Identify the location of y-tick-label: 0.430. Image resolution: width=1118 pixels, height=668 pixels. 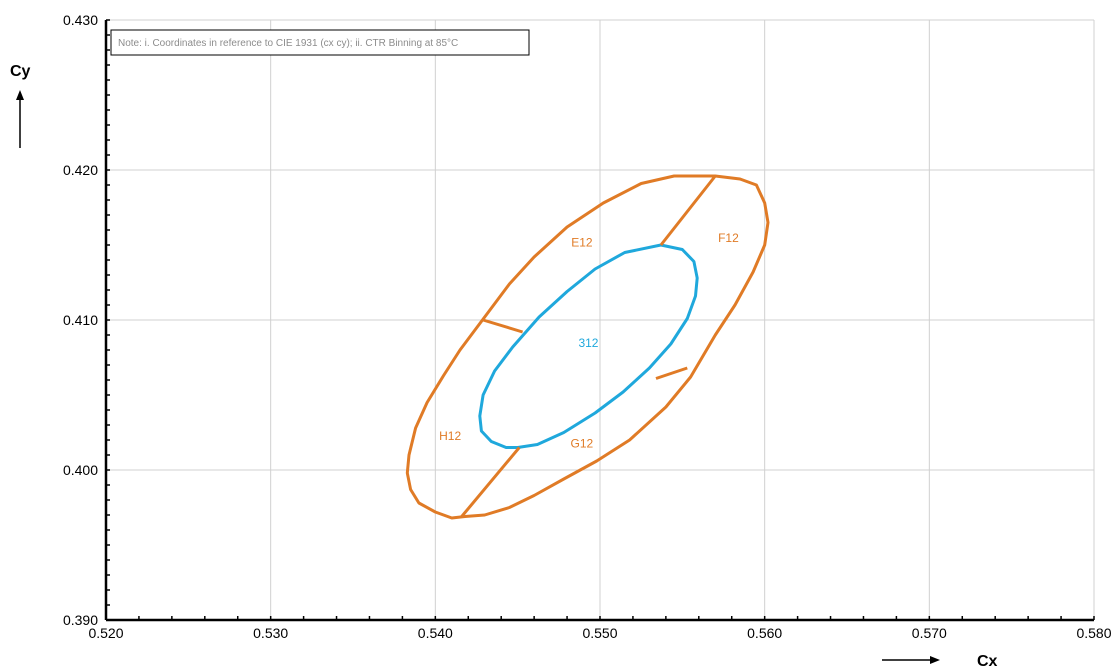
(80, 20).